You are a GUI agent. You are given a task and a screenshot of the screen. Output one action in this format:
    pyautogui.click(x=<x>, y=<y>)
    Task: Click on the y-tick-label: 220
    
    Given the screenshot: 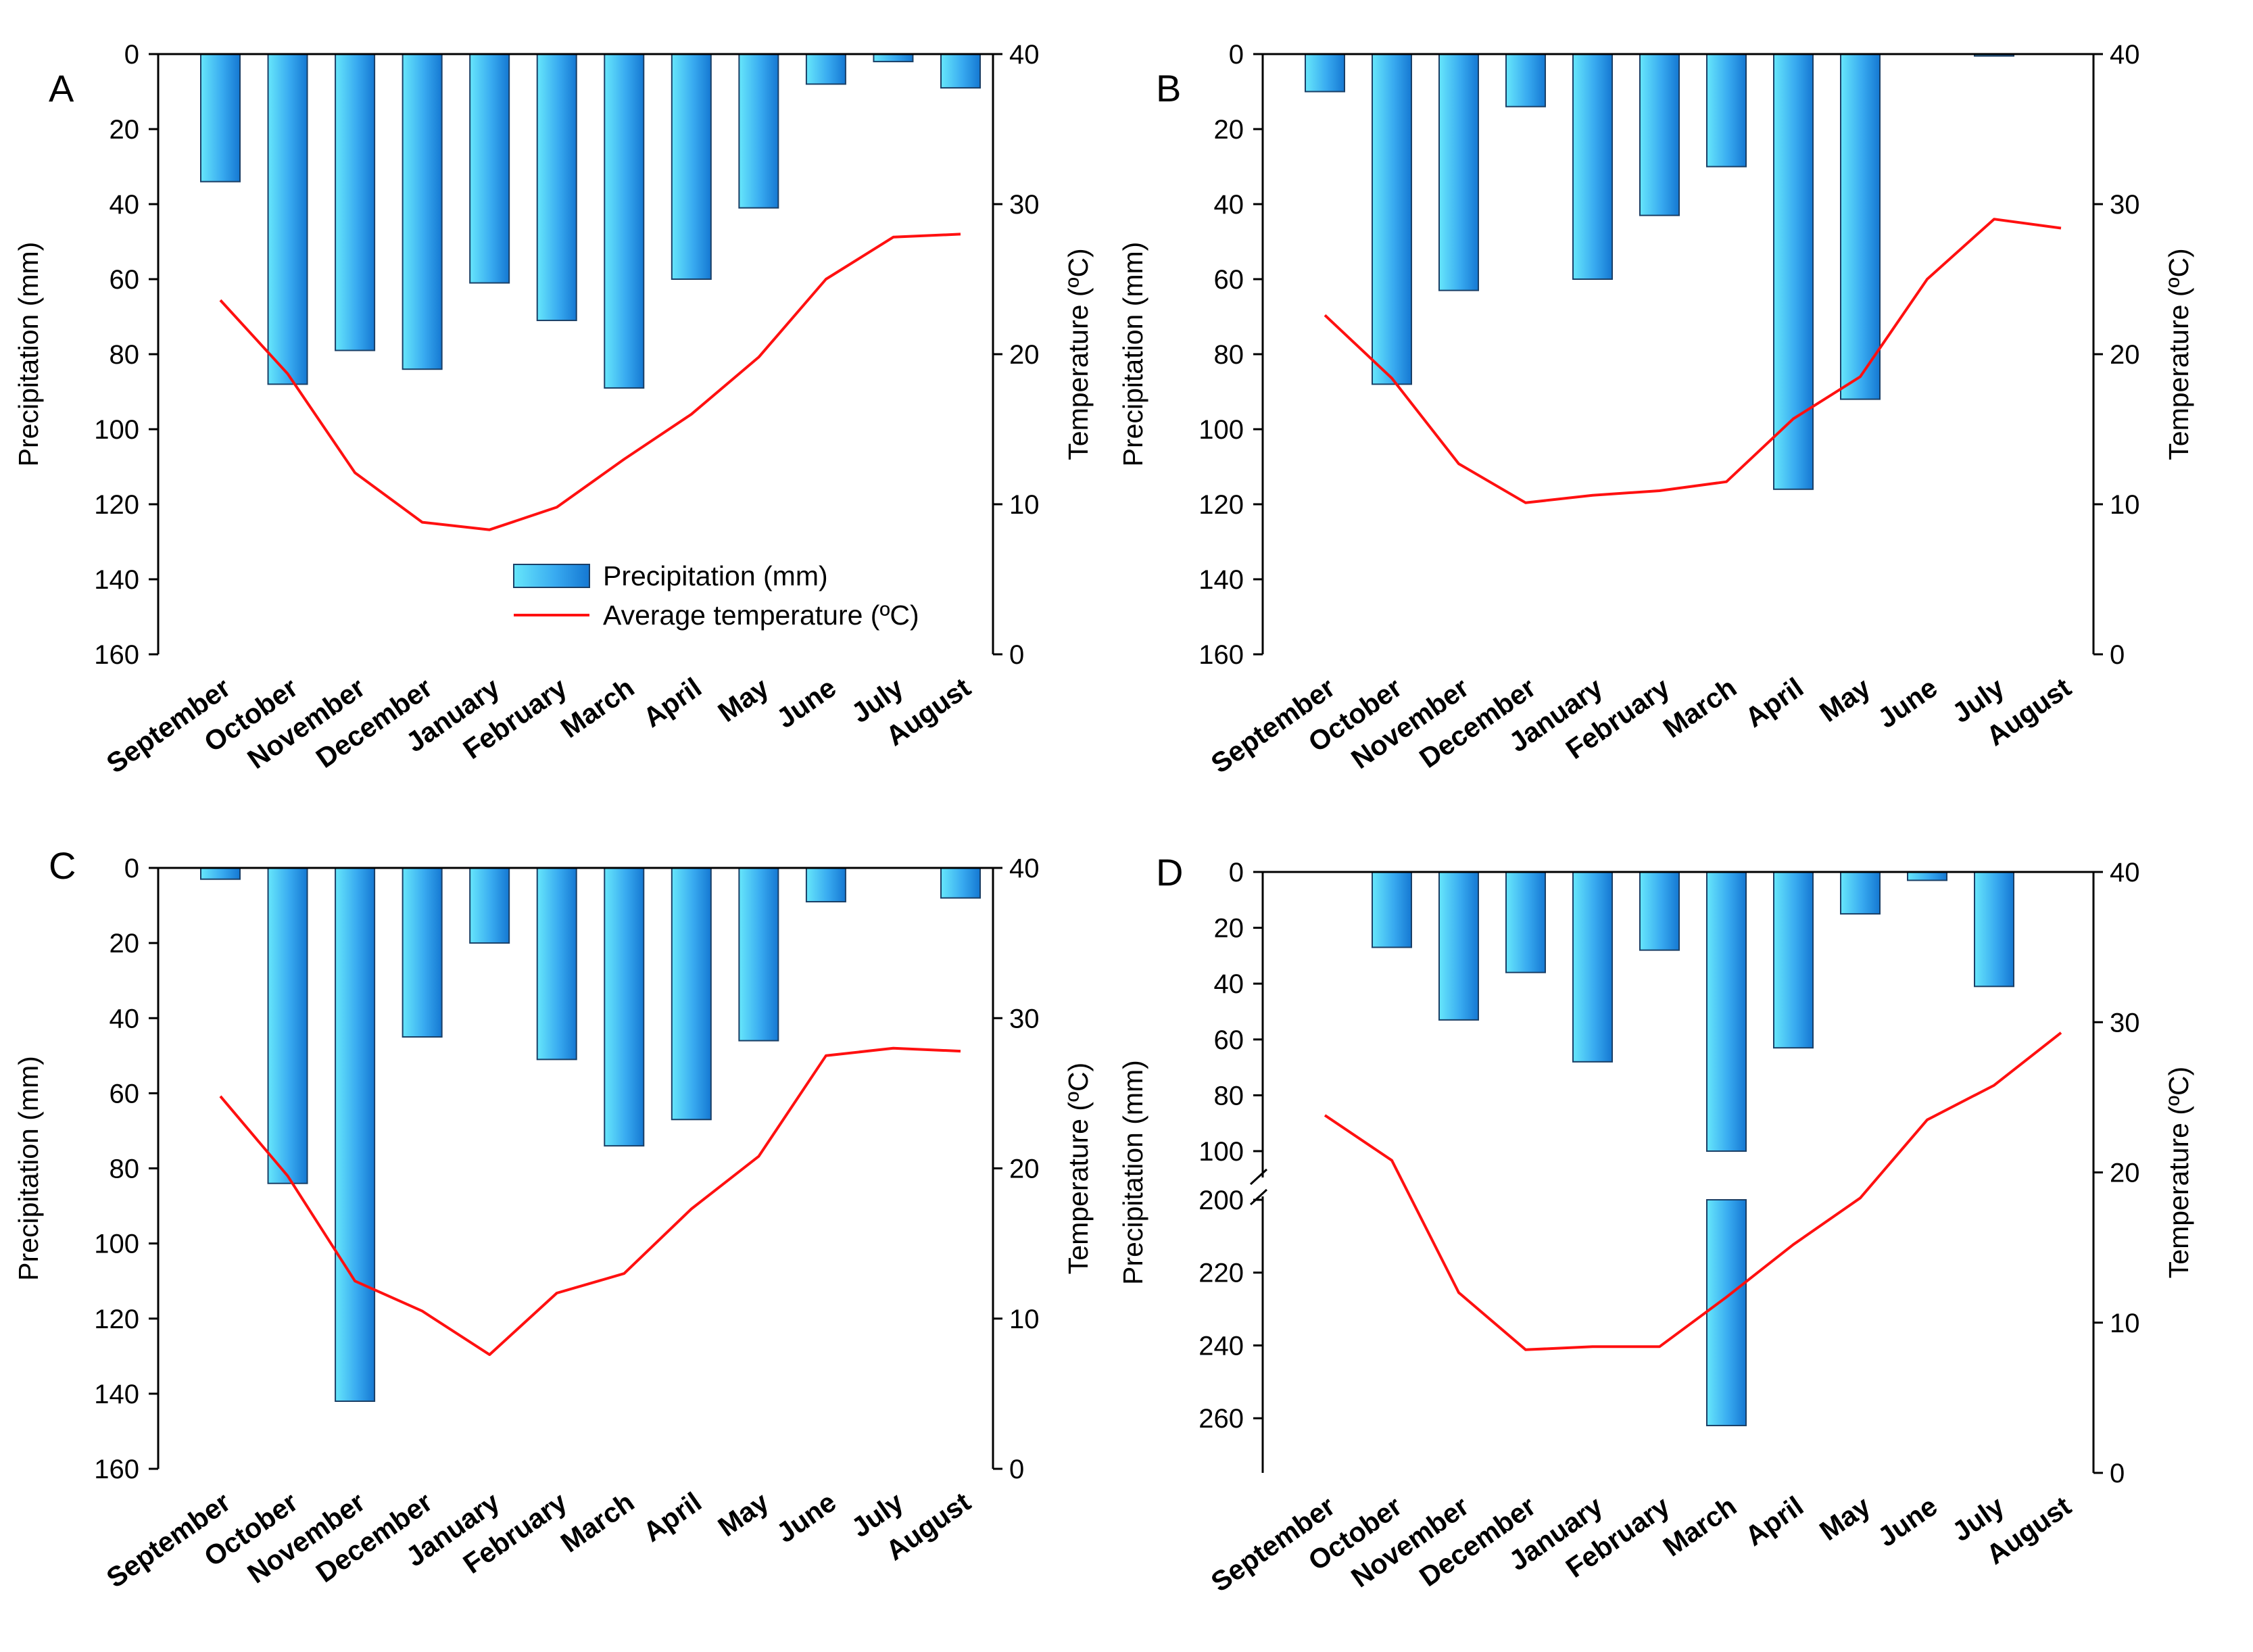 What is the action you would take?
    pyautogui.click(x=1221, y=1273)
    